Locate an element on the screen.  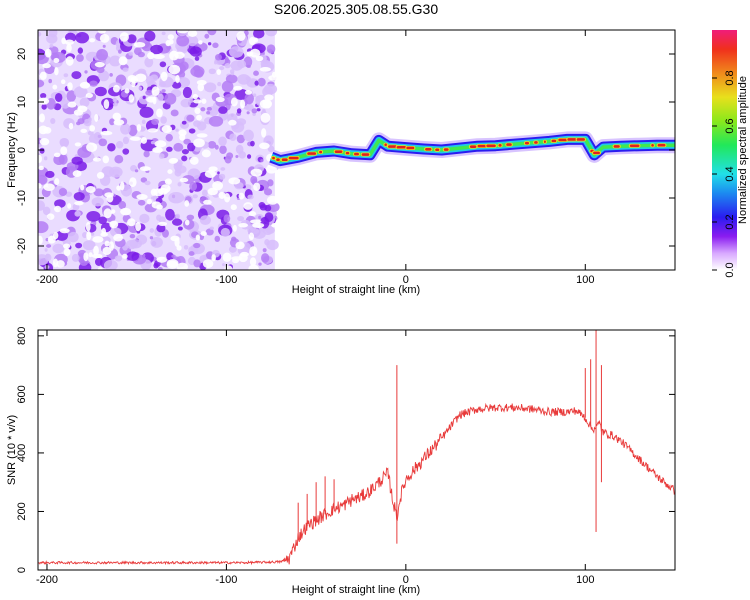
colorbar-gradient is located at coordinates (724, 150).